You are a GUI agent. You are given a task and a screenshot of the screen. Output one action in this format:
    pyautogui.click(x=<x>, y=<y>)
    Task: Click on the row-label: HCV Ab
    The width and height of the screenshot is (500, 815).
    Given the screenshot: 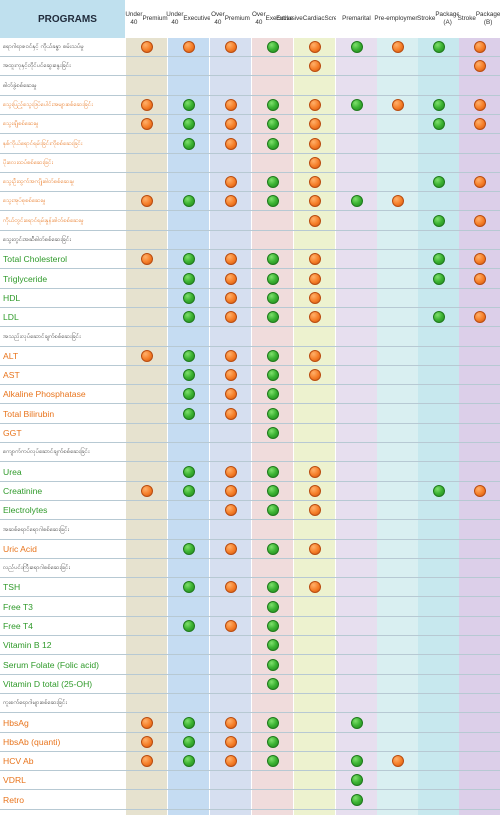 What is the action you would take?
    pyautogui.click(x=18, y=761)
    